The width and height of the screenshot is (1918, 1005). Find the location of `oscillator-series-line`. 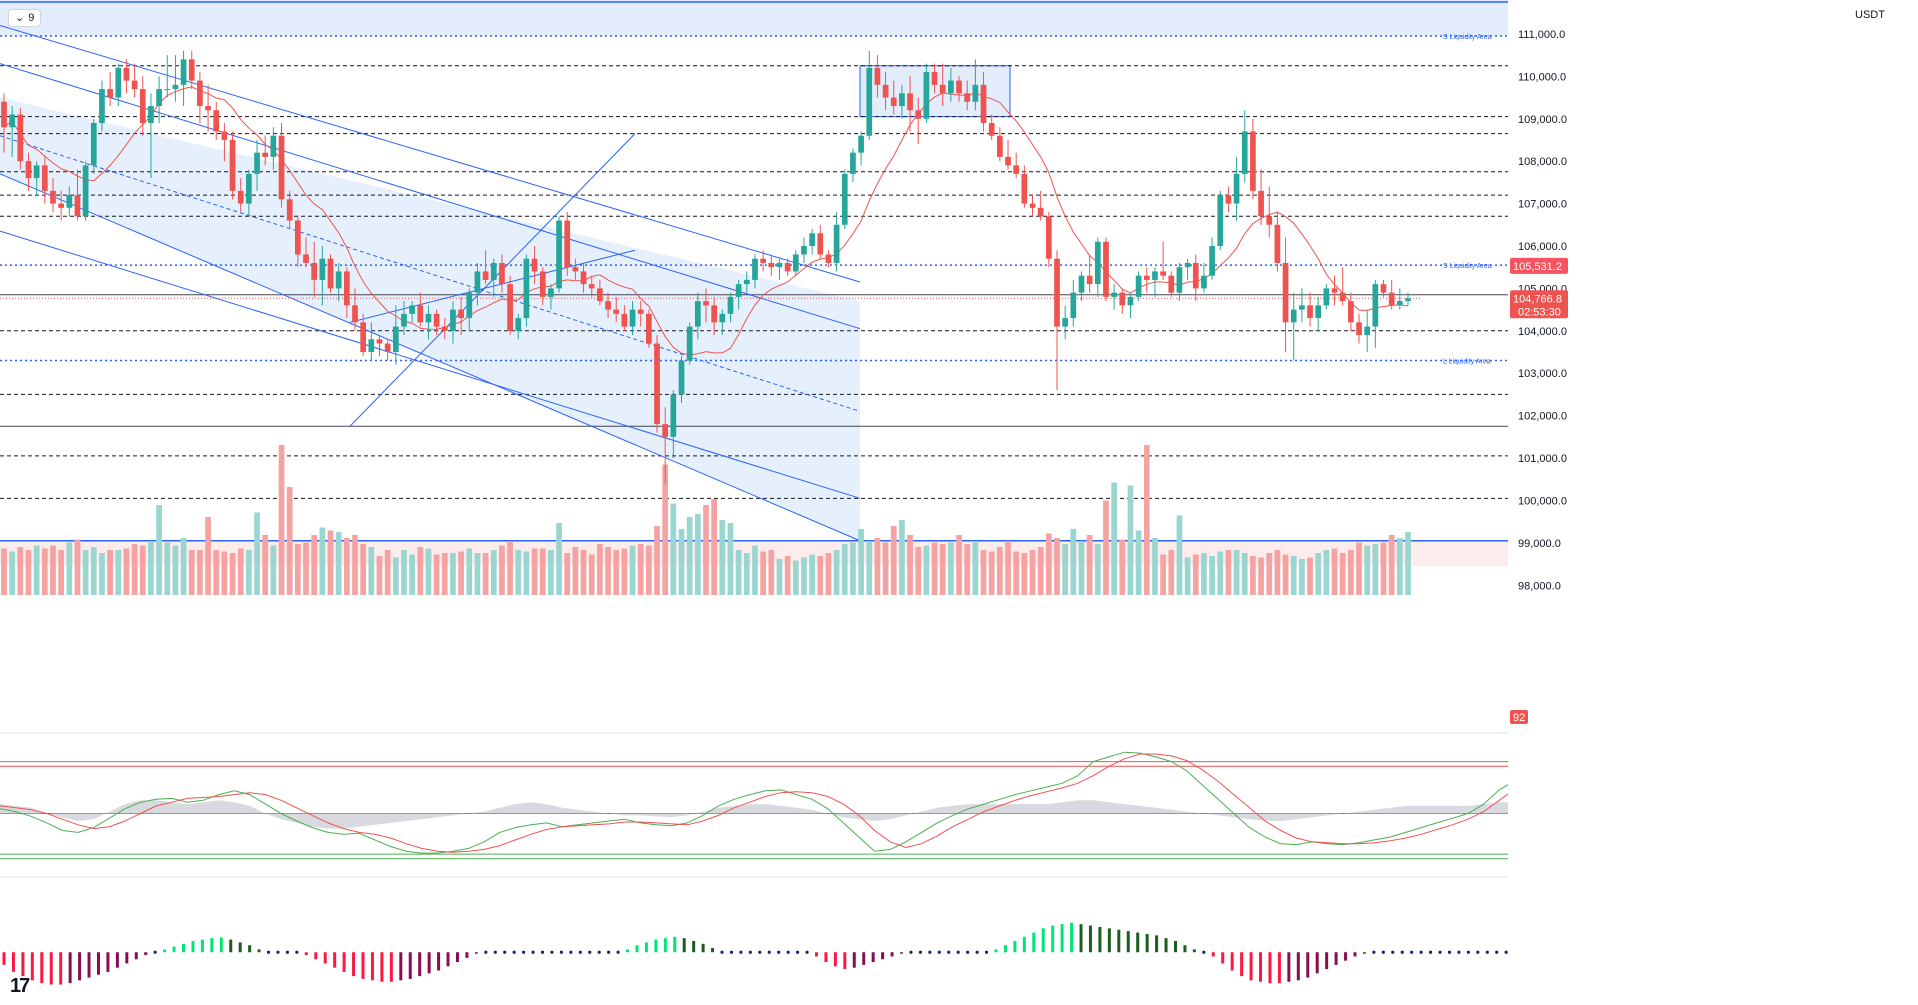

oscillator-series-line is located at coordinates (859, 802).